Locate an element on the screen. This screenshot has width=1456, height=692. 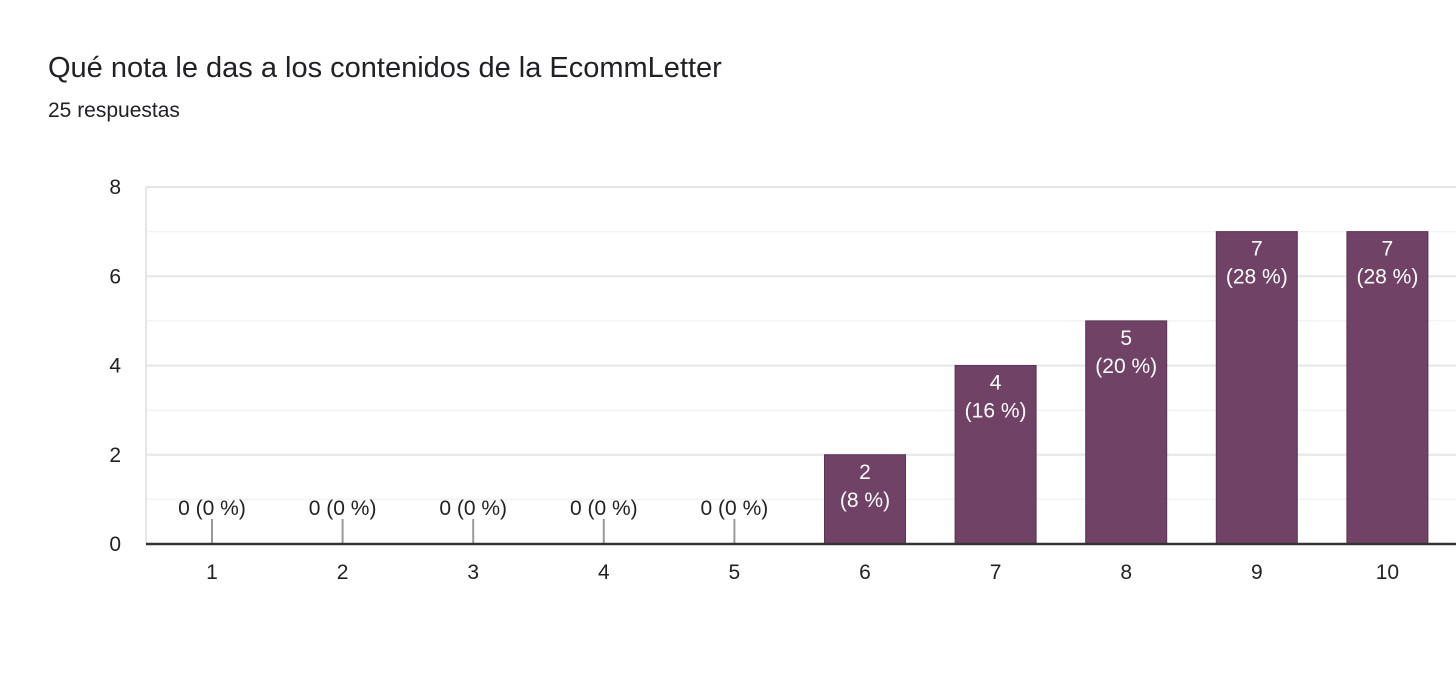
x-tick-label: 8 is located at coordinates (1126, 572).